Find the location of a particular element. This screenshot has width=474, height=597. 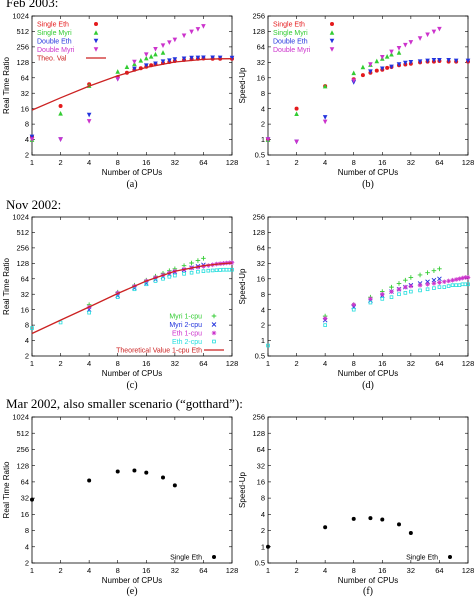

series-single-eth is located at coordinates (368, 100).